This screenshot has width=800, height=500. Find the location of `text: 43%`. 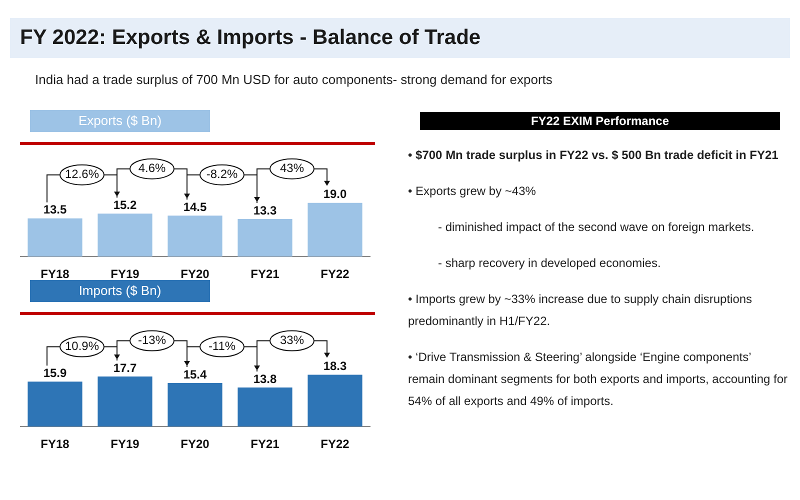

text: 43% is located at coordinates (292, 168).